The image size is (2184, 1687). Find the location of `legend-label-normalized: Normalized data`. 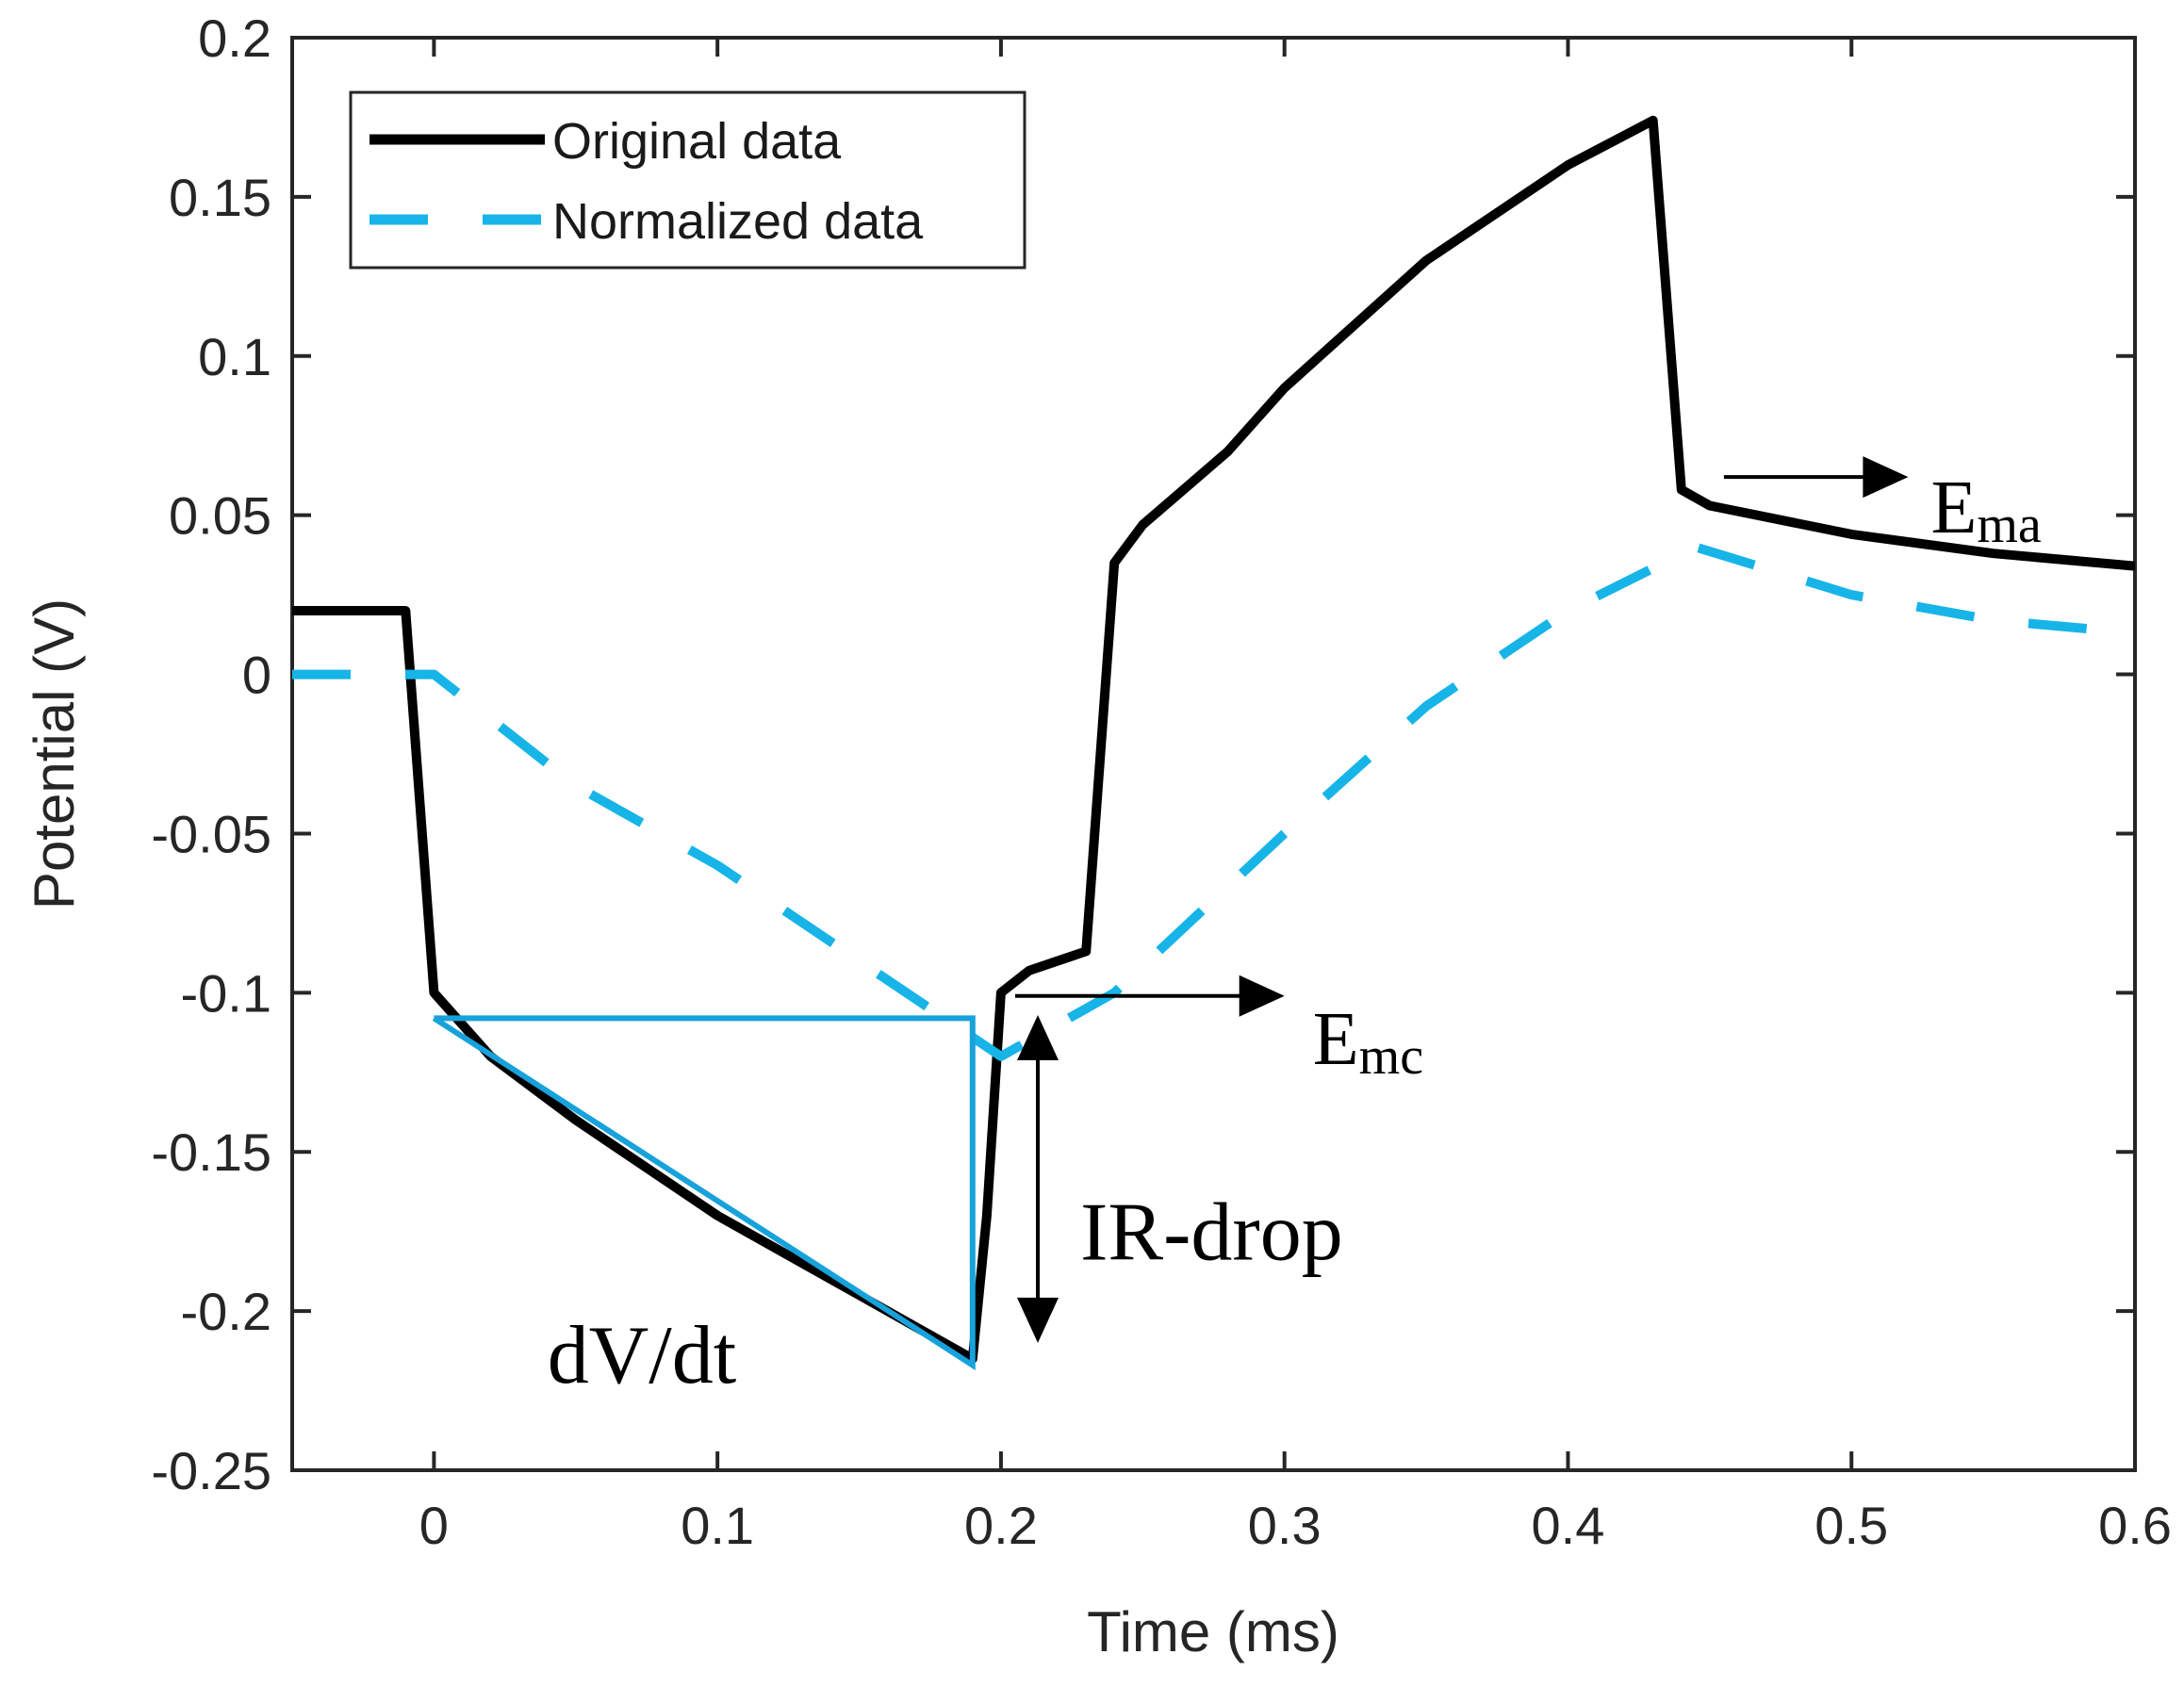

legend-label-normalized: Normalized data is located at coordinates (738, 221).